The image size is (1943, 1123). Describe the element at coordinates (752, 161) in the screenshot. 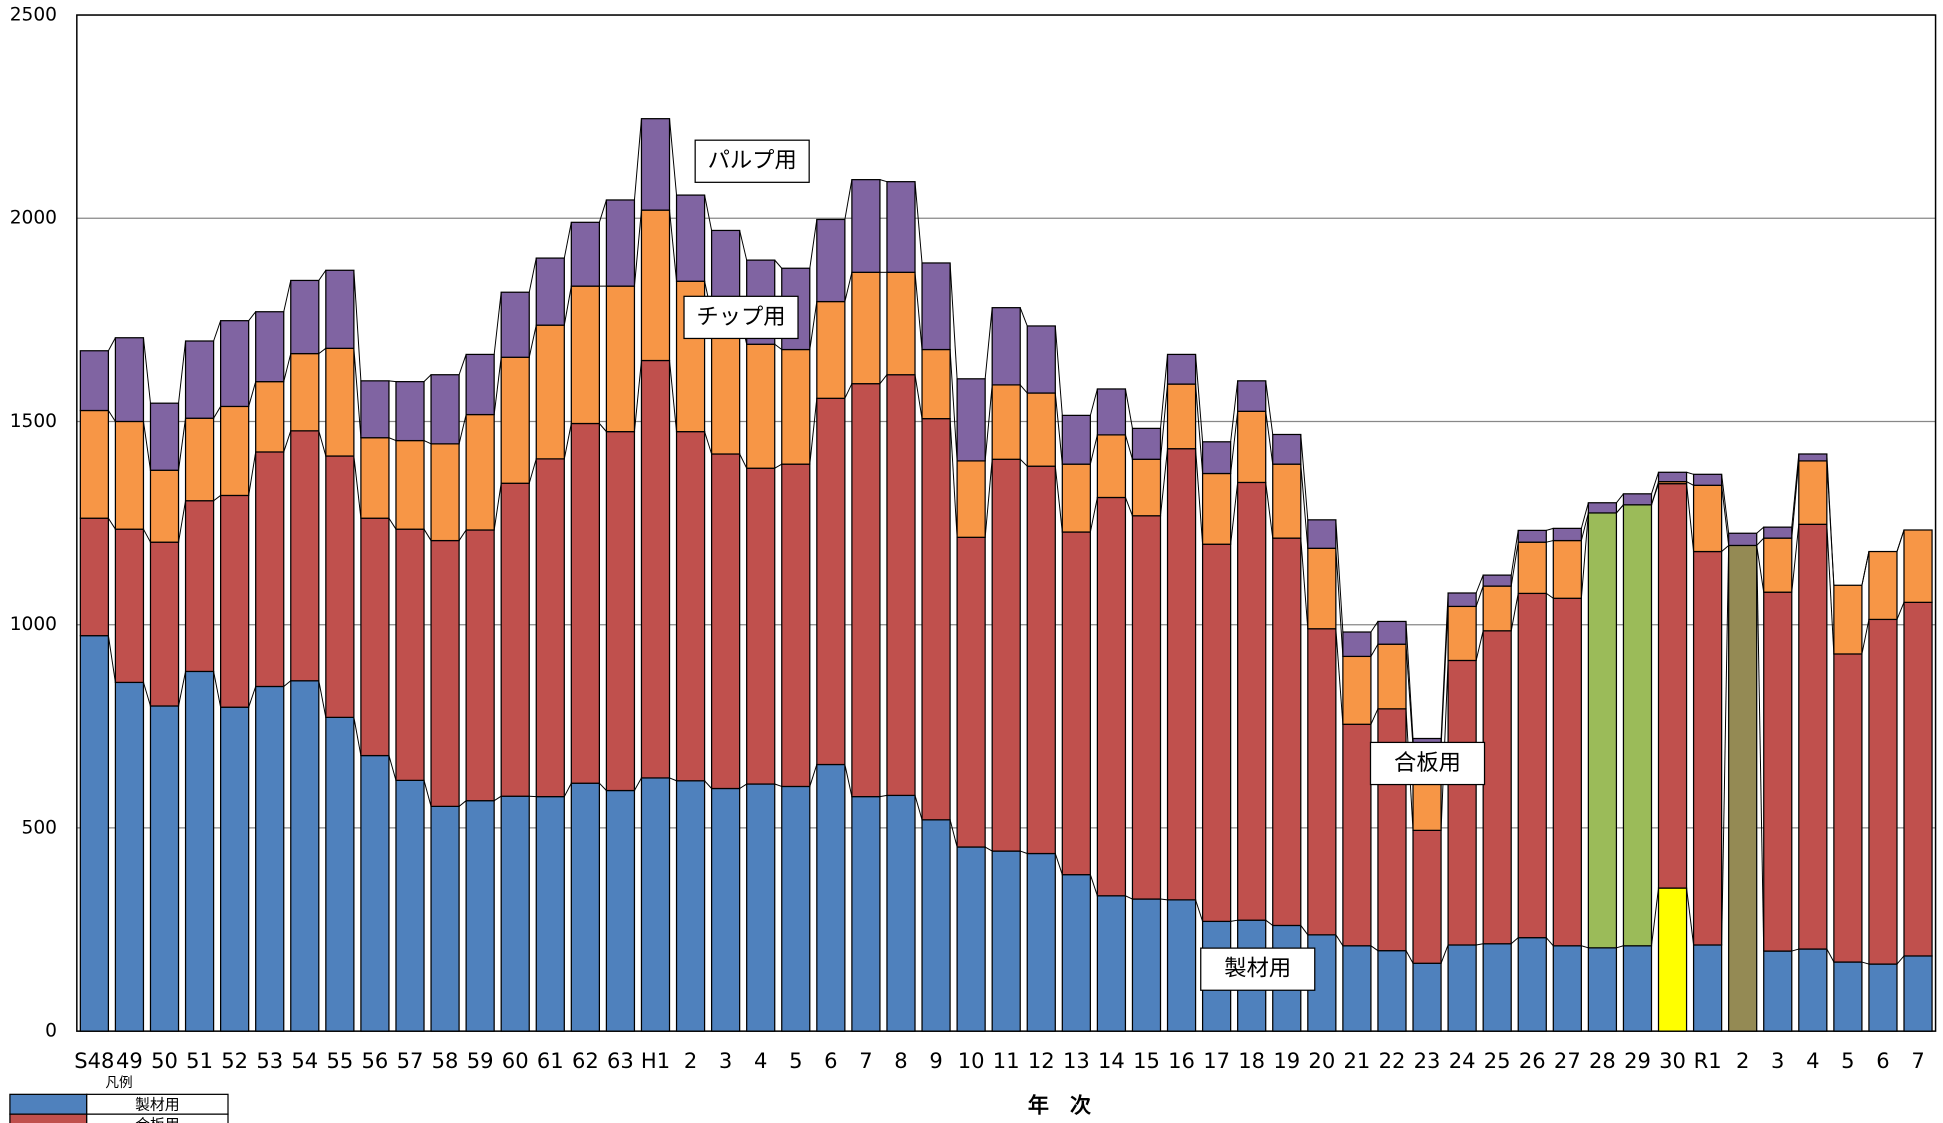

I see `annotation: パルプ用` at that location.